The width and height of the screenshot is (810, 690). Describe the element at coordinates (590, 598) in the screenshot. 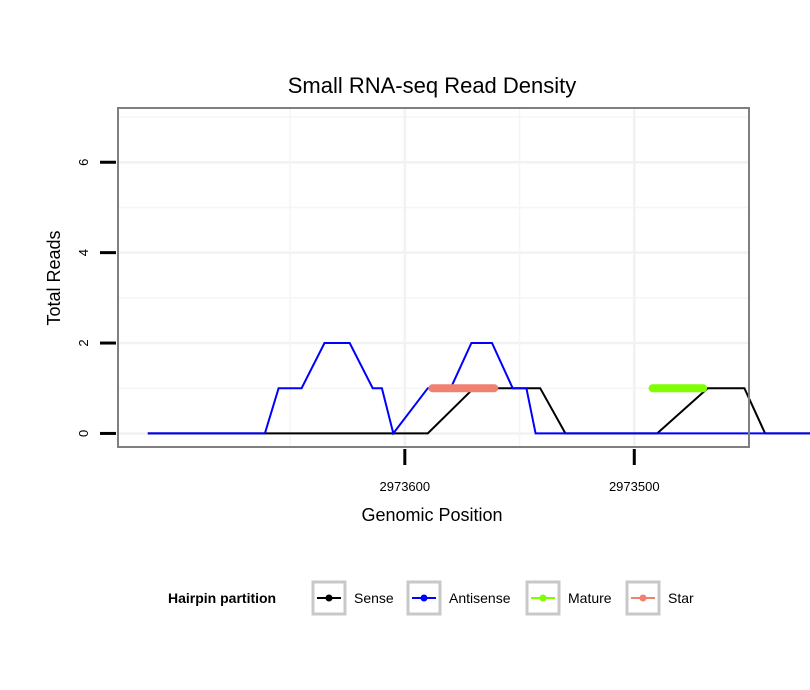

I see `legend-label: Mature` at that location.